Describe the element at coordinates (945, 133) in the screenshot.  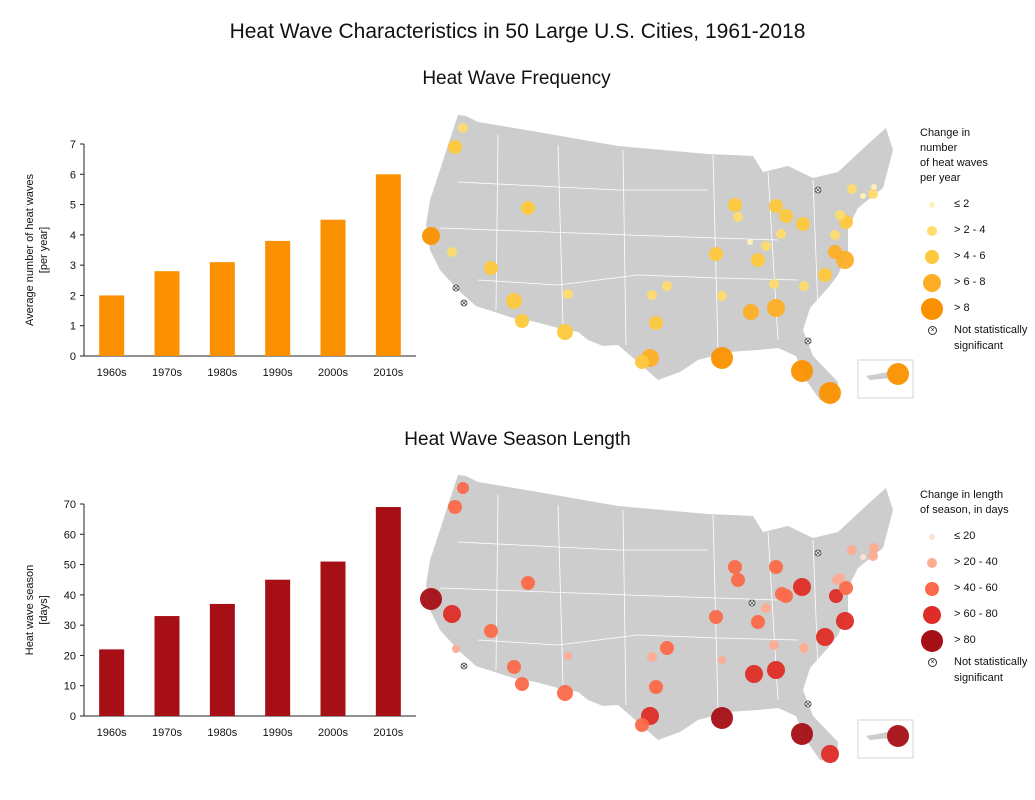
I see `legend-title-line: Change in` at that location.